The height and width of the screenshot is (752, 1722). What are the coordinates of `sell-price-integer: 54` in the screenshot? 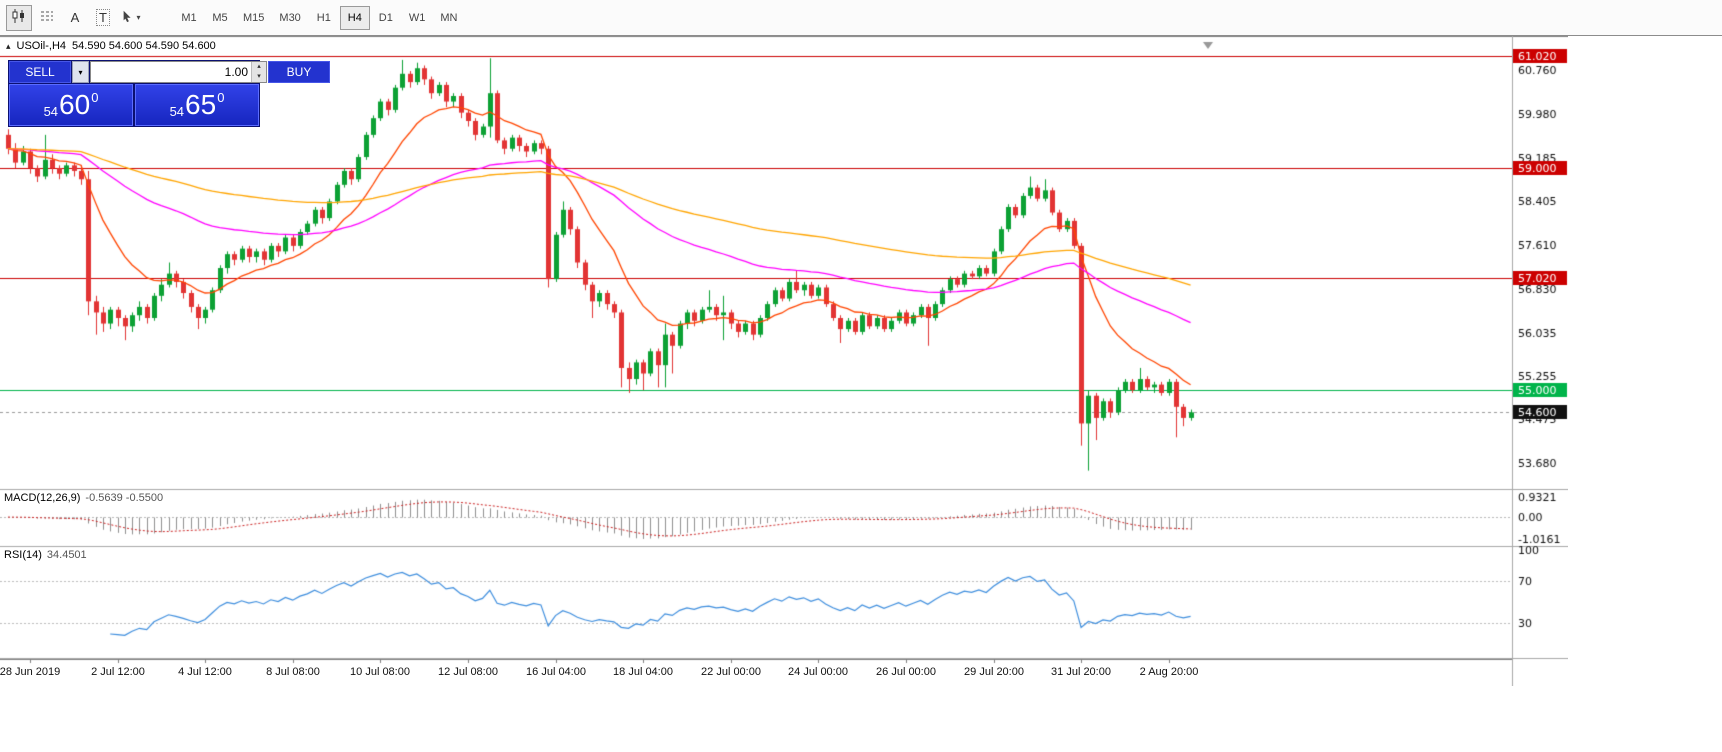 It's located at (51, 111).